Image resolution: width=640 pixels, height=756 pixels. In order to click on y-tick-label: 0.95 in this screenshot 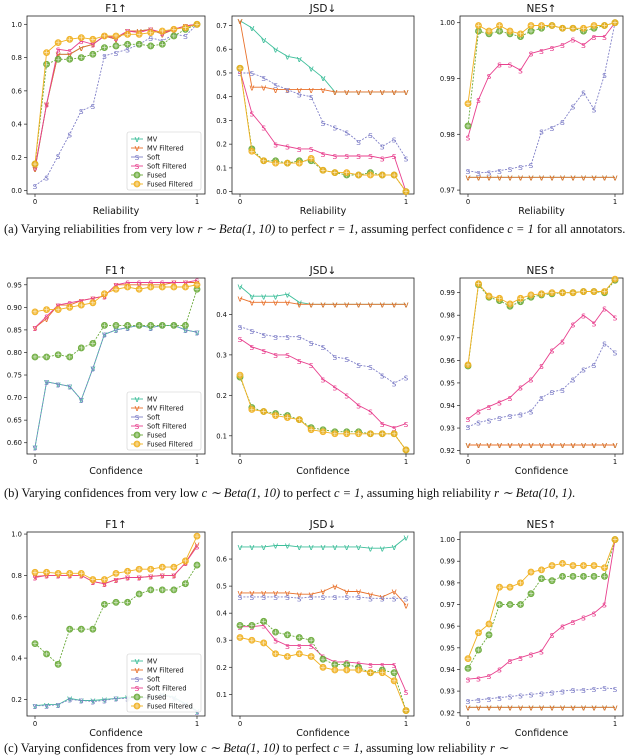, I will do `click(447, 383)`.